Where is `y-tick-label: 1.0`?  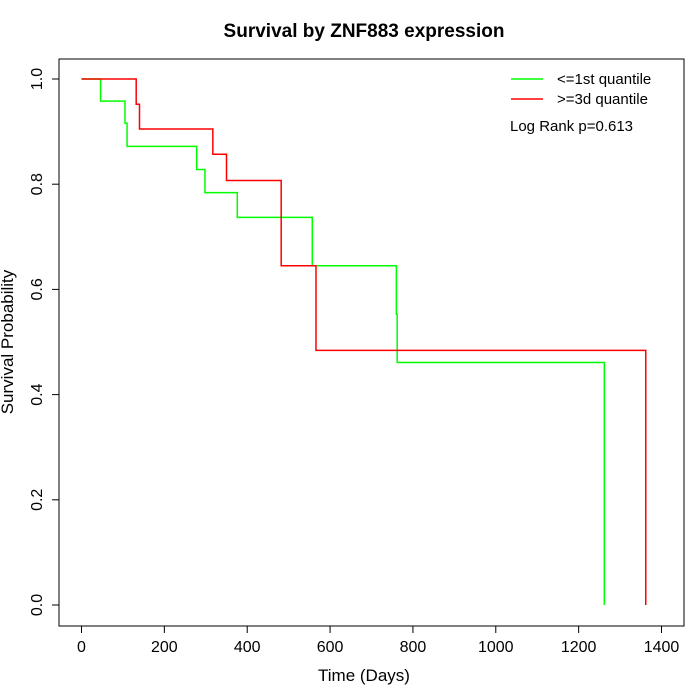 y-tick-label: 1.0 is located at coordinates (37, 79).